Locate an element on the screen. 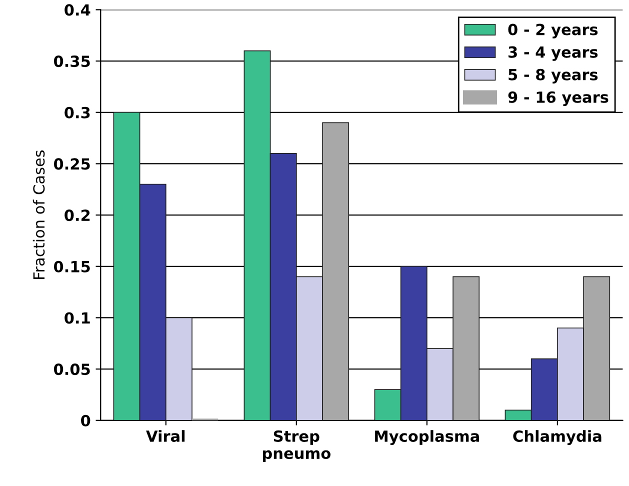 The image size is (629, 486). y-tick-label: 0.35 is located at coordinates (72, 62).